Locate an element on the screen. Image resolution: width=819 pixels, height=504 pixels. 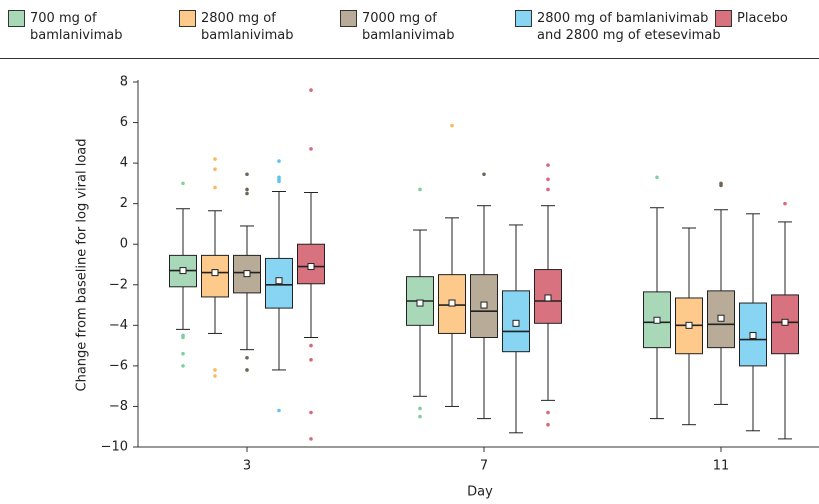
x-tick-label: 7 is located at coordinates (484, 466).